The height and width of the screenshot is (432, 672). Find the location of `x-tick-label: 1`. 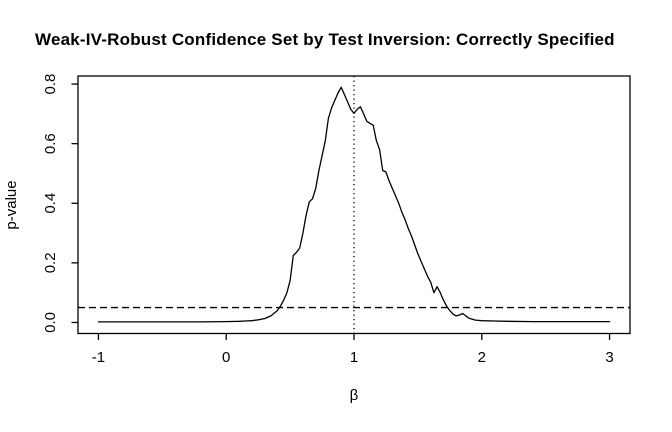

x-tick-label: 1 is located at coordinates (354, 357).